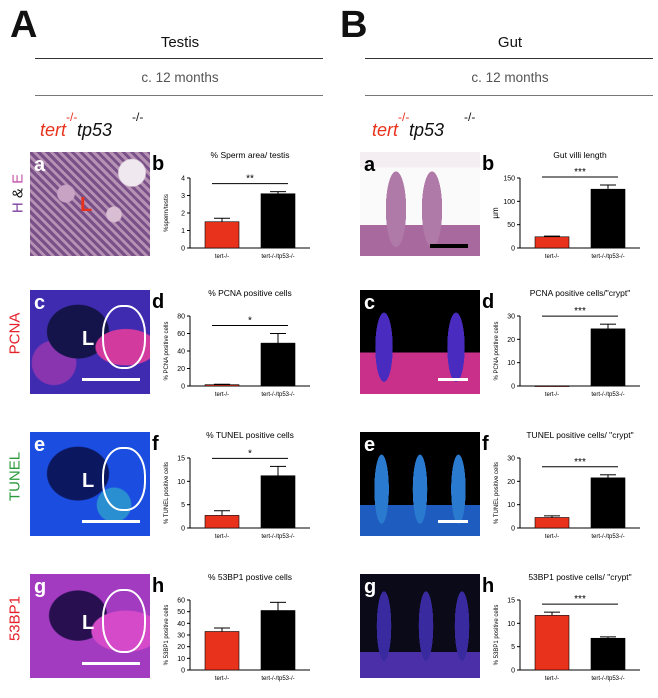 This screenshot has height=698, width=658. What do you see at coordinates (420, 204) in the screenshot?
I see `gut-he-image: a` at bounding box center [420, 204].